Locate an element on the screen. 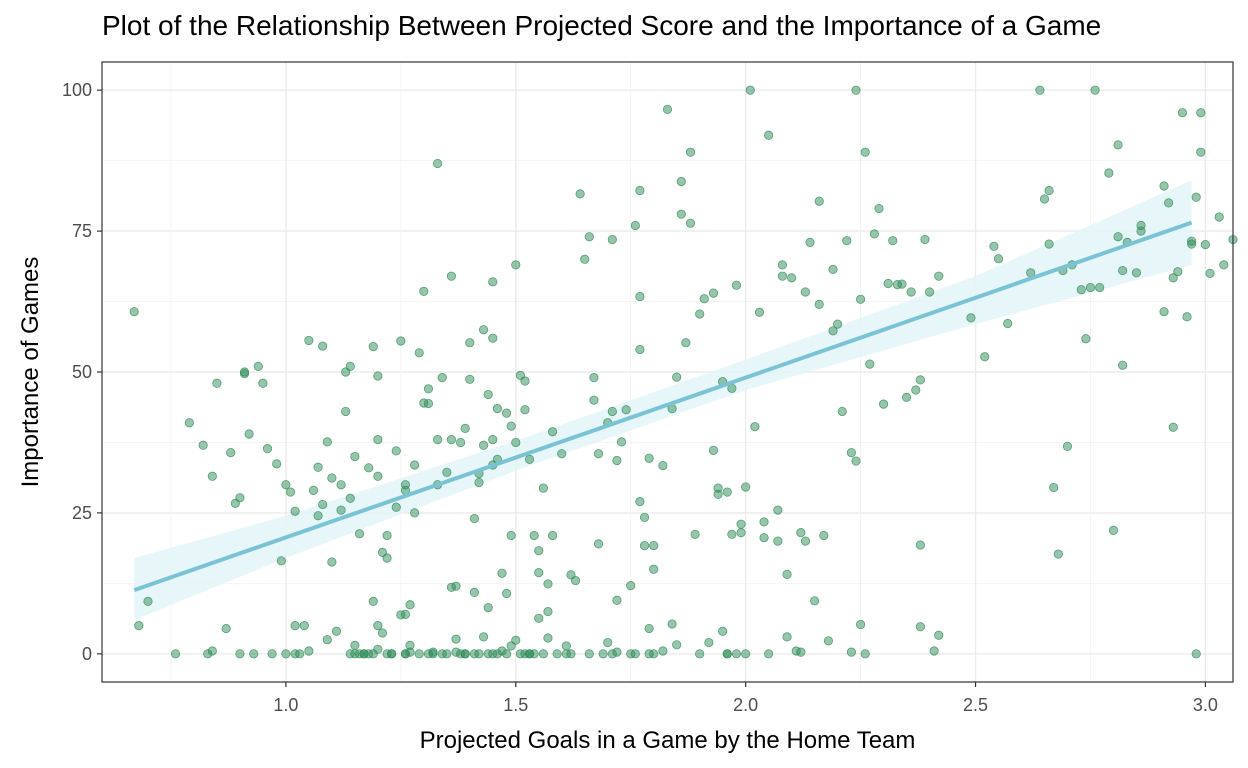  y-tick-label: 100 is located at coordinates (77, 90).